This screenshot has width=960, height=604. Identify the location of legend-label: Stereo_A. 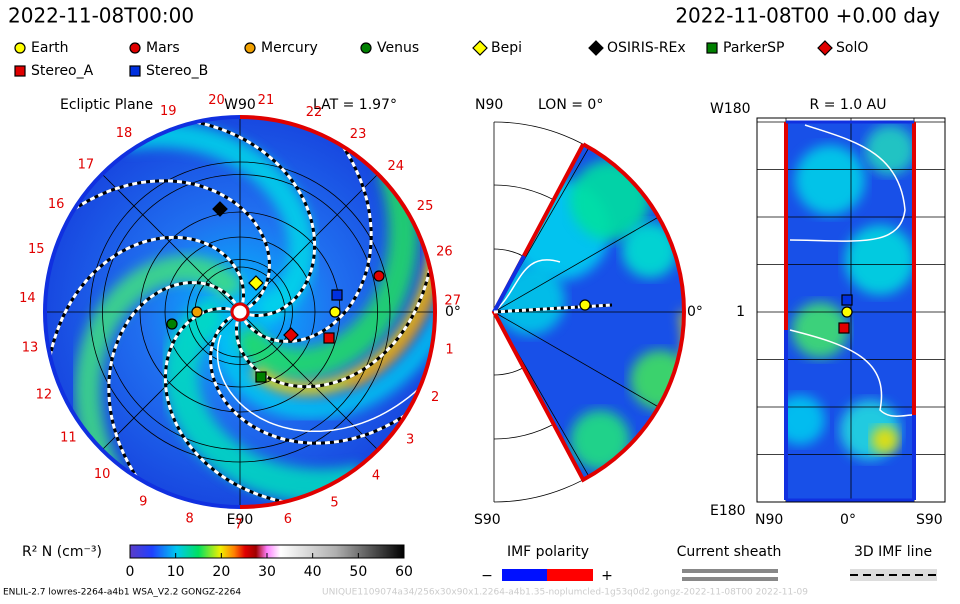
(62, 71).